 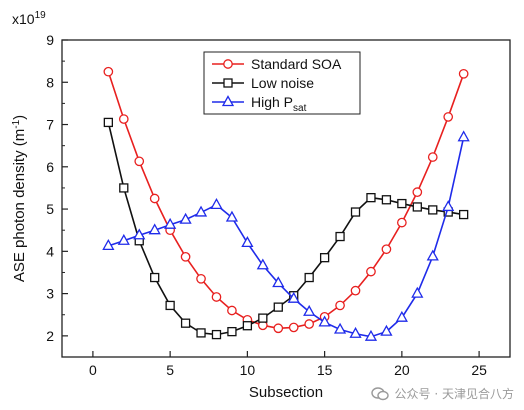 I want to click on x-tick-label: 20, so click(x=402, y=370).